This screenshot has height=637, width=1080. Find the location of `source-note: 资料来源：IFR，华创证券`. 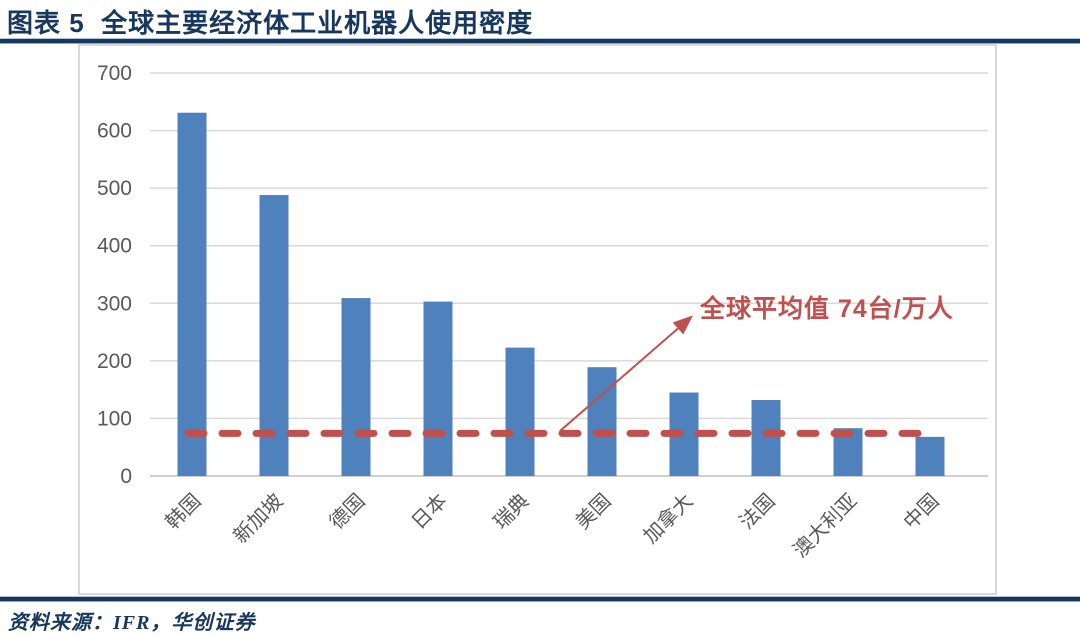

source-note: 资料来源：IFR，华创证券 is located at coordinates (132, 623).